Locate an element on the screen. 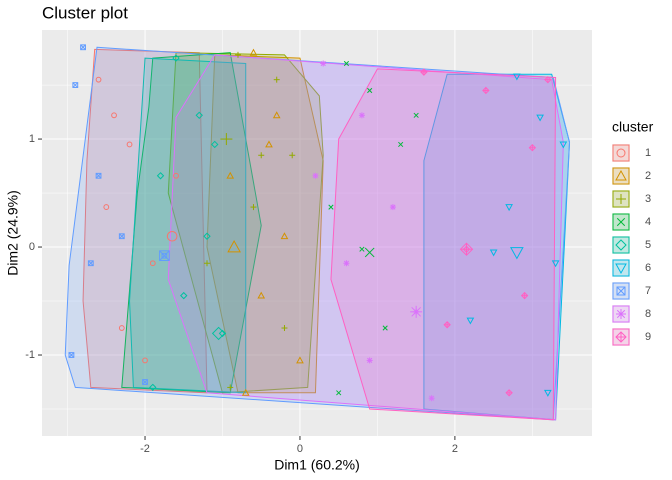 This screenshot has height=480, width=672. x-tick-label: 2 is located at coordinates (455, 449).